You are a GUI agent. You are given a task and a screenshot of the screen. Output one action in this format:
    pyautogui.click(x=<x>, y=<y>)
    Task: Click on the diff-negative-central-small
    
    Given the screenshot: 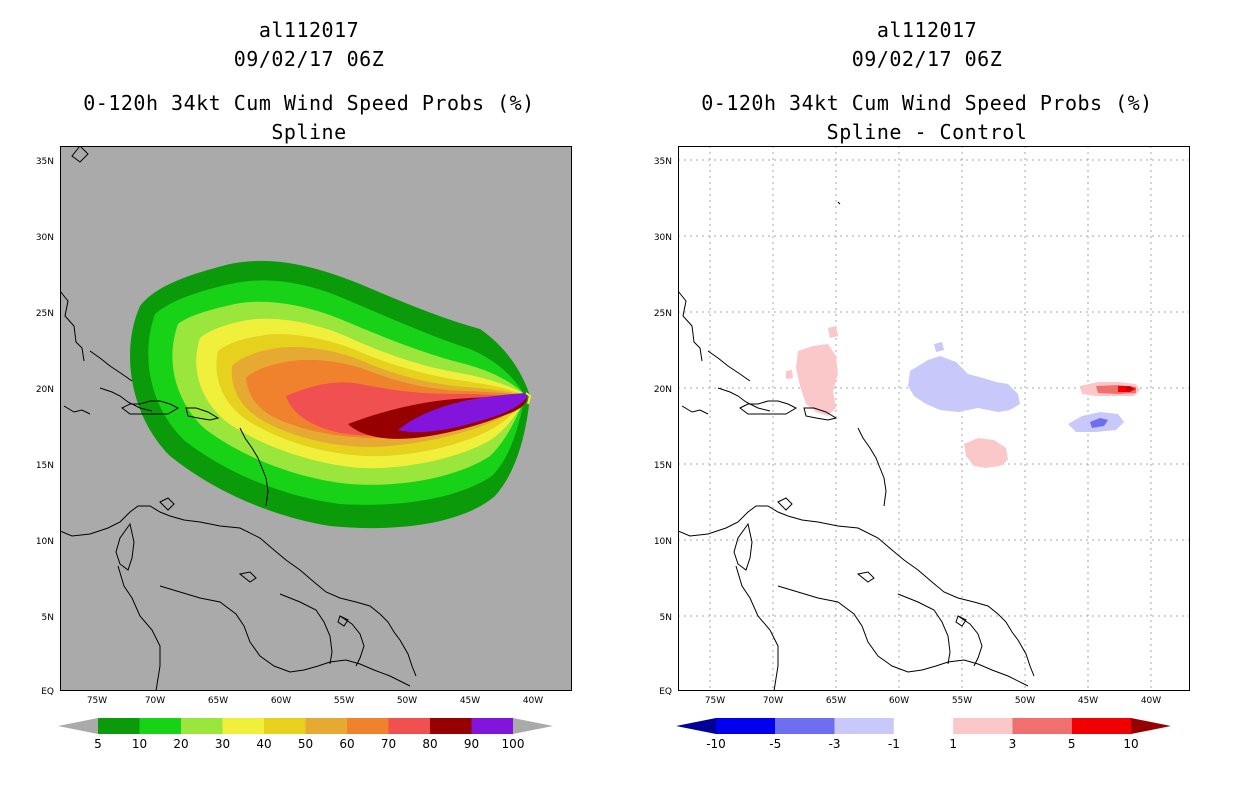 What is the action you would take?
    pyautogui.click(x=939, y=347)
    